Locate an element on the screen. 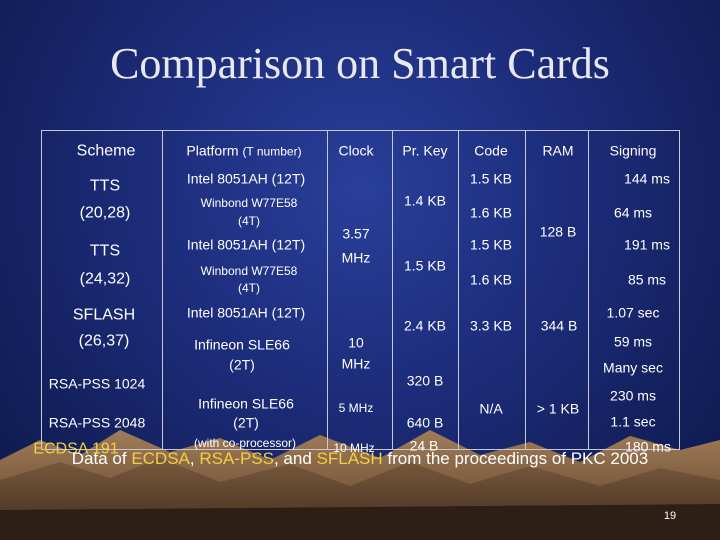  prkey-rsa-2048: 640 B is located at coordinates (425, 422).